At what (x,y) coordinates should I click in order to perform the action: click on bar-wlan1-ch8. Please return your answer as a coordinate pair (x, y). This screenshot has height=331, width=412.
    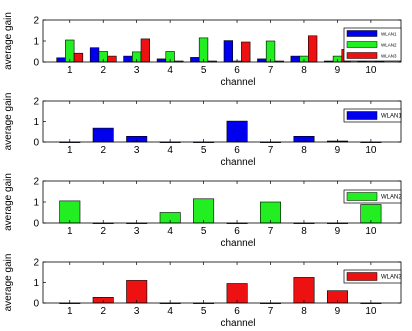
    Looking at the image, I should click on (295, 59).